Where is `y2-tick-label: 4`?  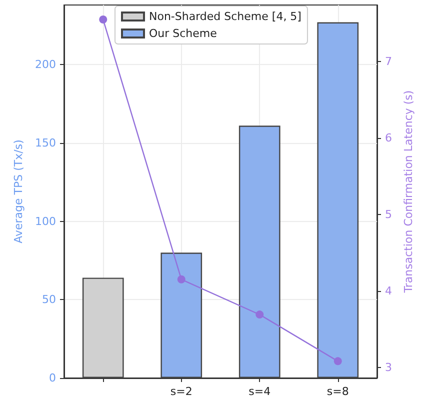 y2-tick-label: 4 is located at coordinates (388, 291).